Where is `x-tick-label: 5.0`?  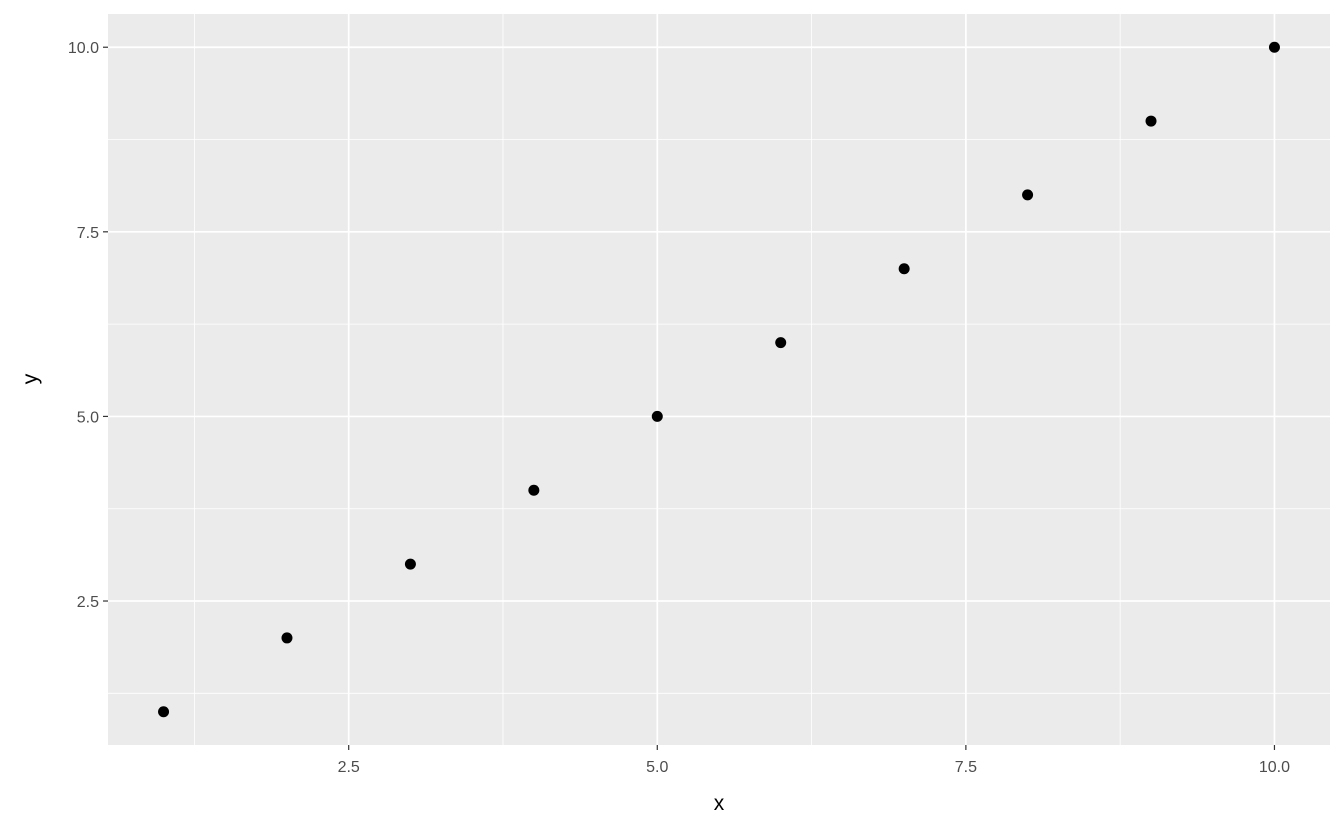
x-tick-label: 5.0 is located at coordinates (657, 767).